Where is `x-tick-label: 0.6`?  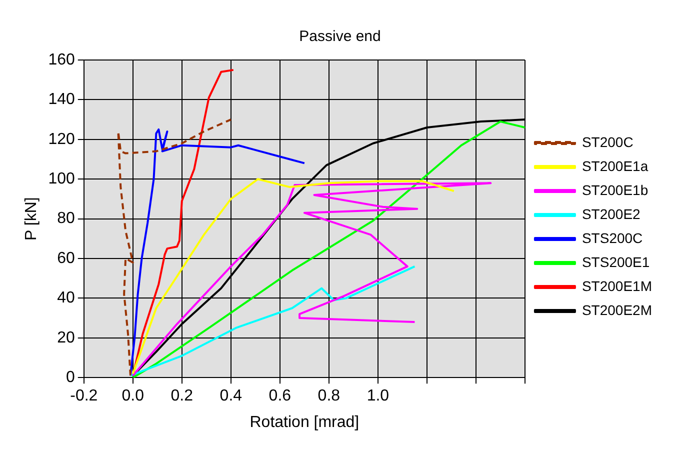 x-tick-label: 0.6 is located at coordinates (280, 396).